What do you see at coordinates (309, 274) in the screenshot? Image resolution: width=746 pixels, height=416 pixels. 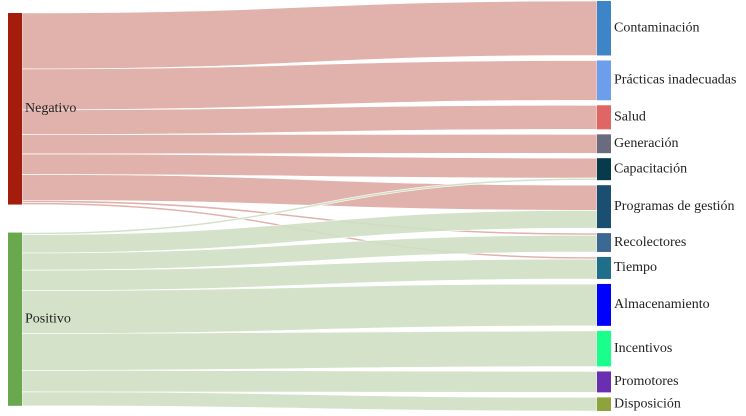 I see `link-positivo-tiempo` at bounding box center [309, 274].